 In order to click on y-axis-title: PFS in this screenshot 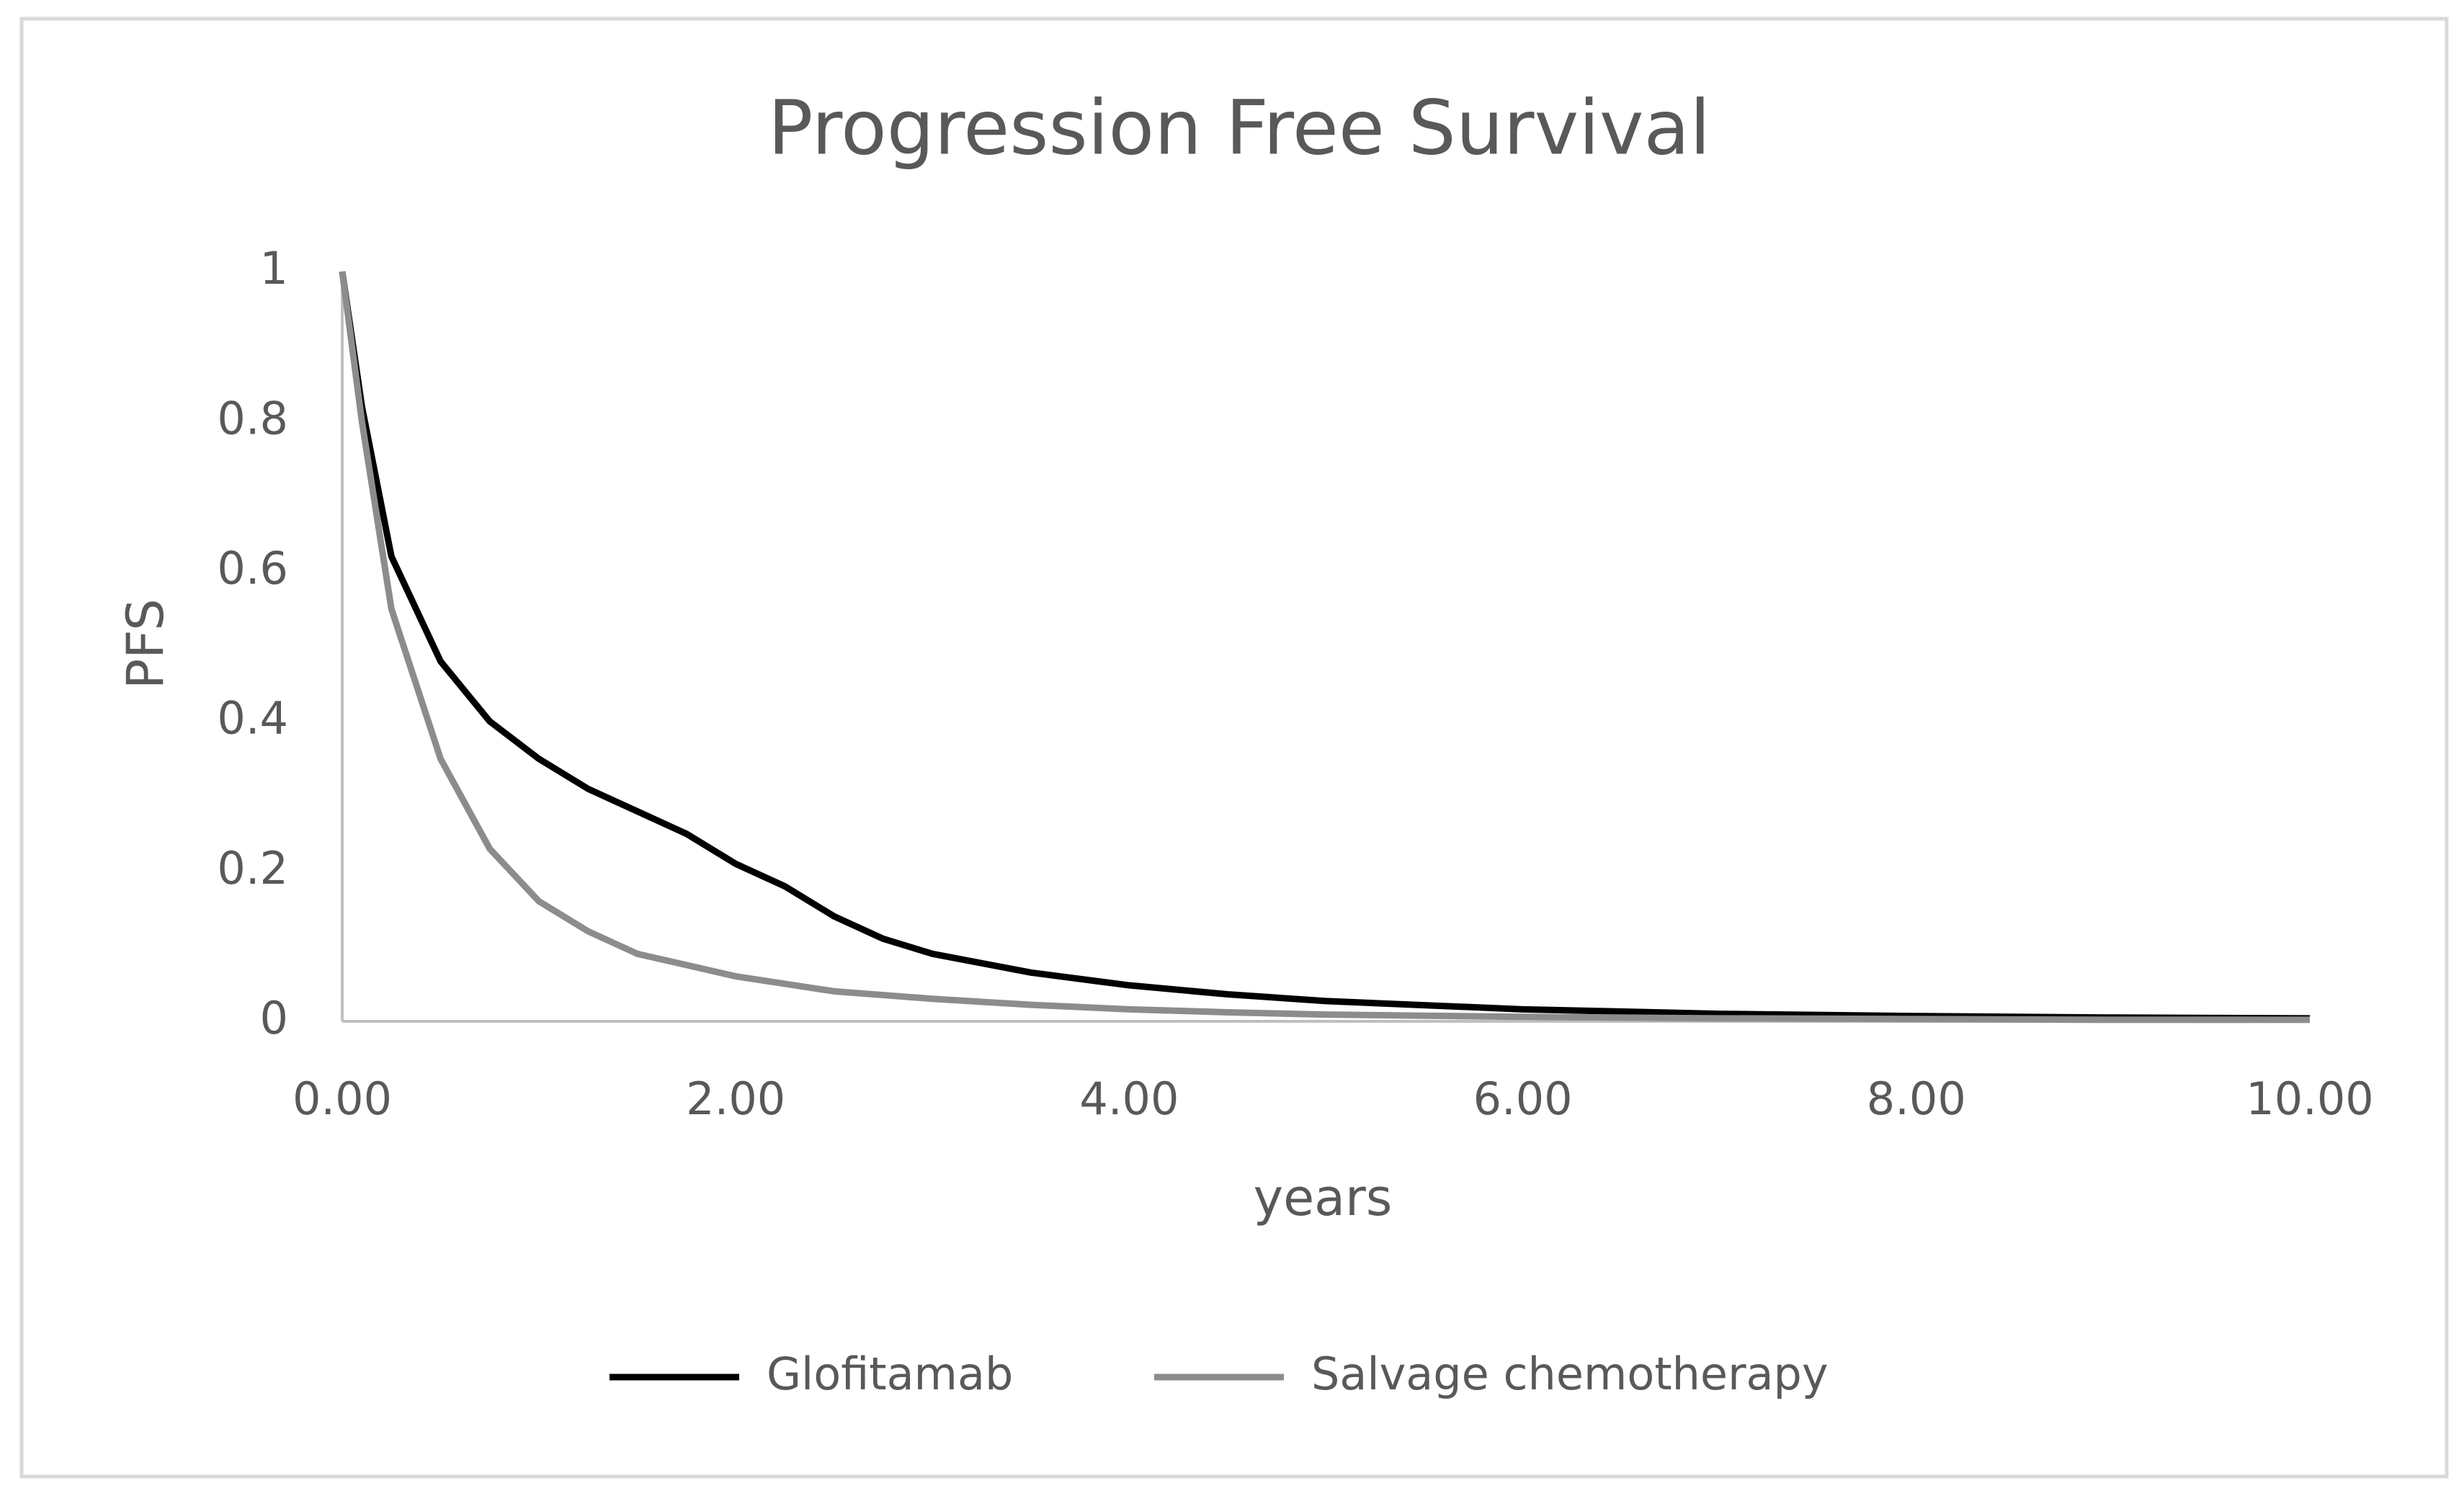, I will do `click(145, 644)`.